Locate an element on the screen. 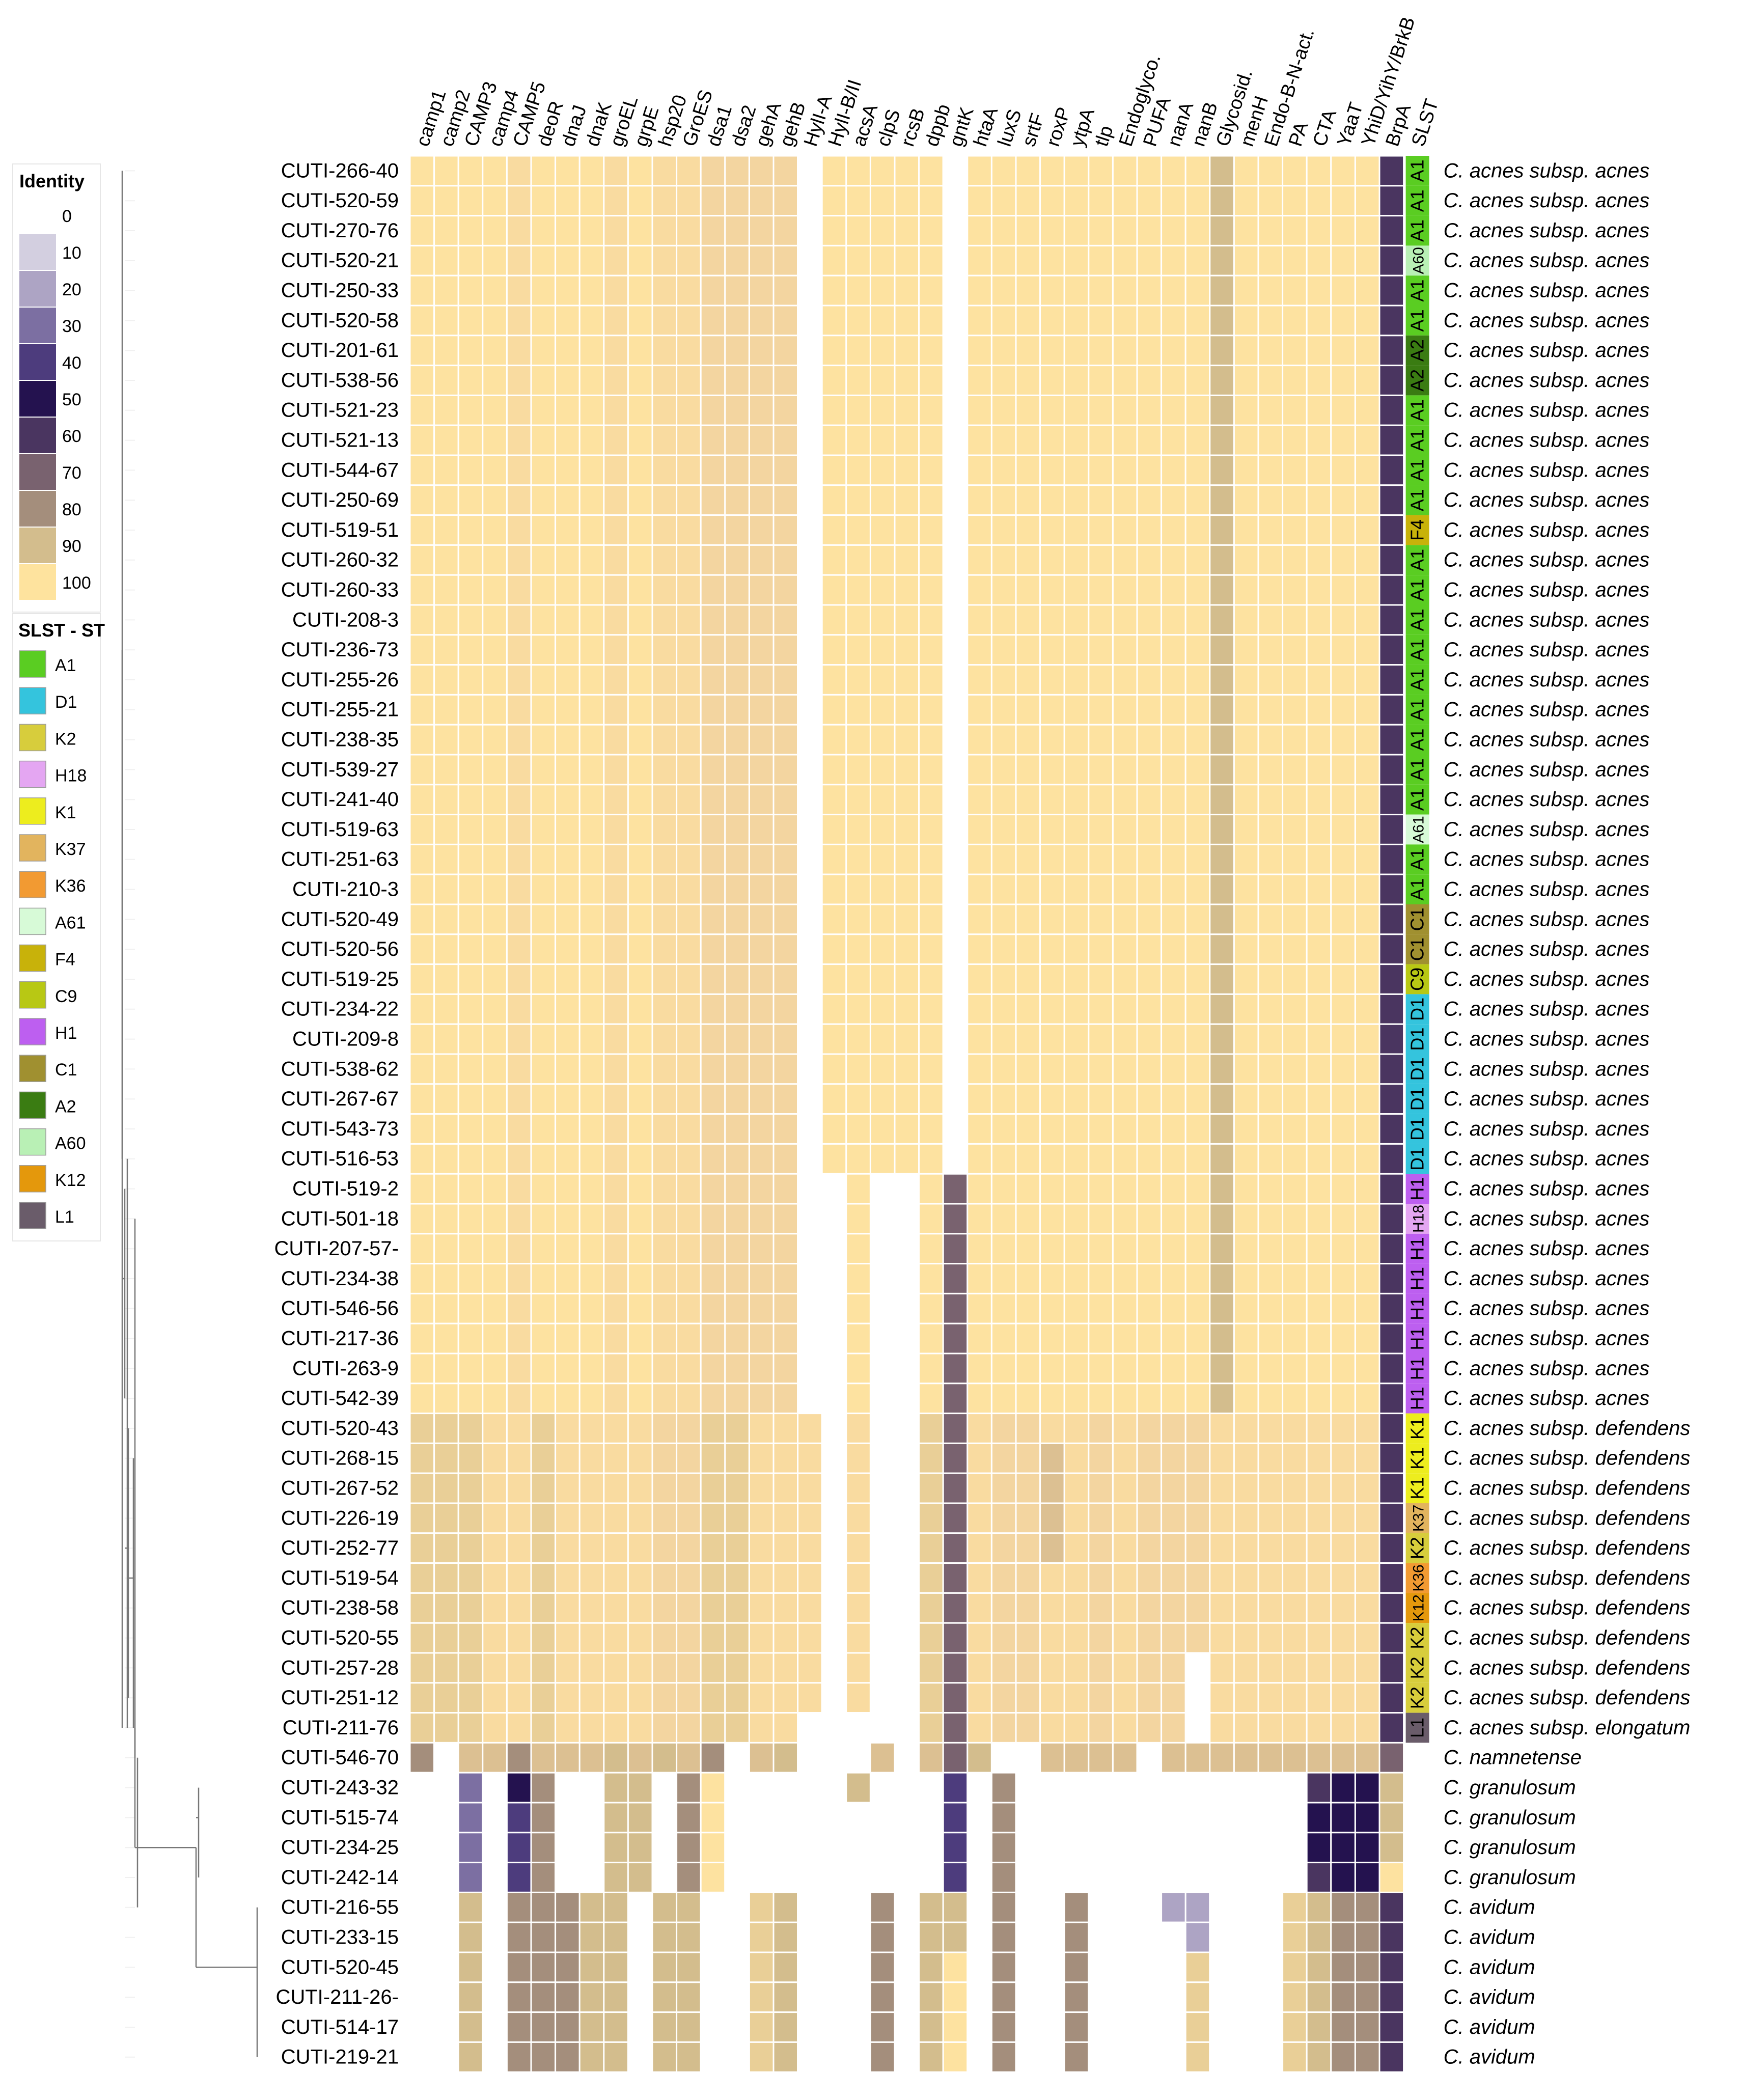 This screenshot has width=1740, height=2100. slst-label: K2 is located at coordinates (1417, 1667).